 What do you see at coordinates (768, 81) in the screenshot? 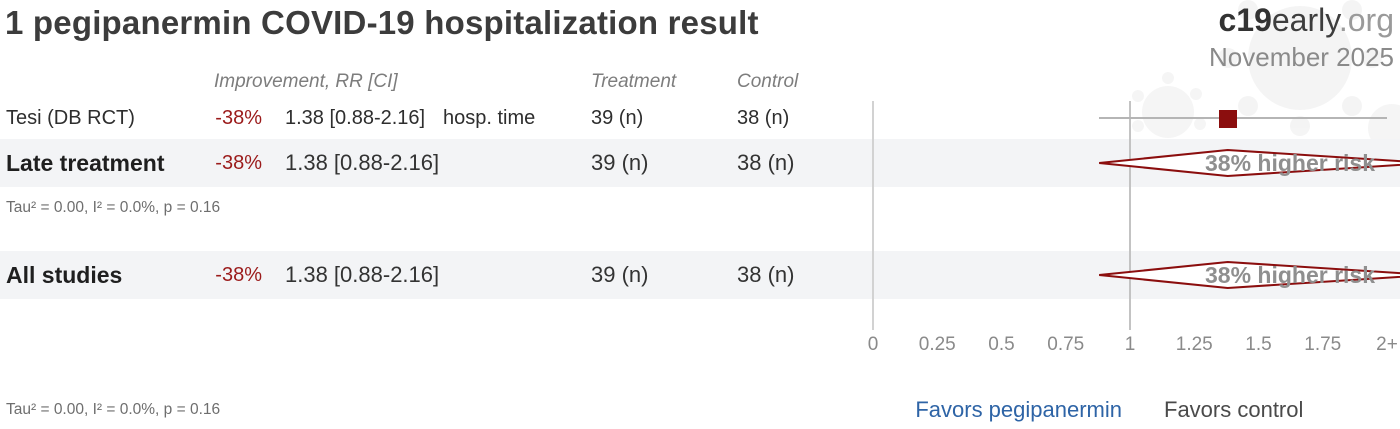
I see `col-header-control: Control` at bounding box center [768, 81].